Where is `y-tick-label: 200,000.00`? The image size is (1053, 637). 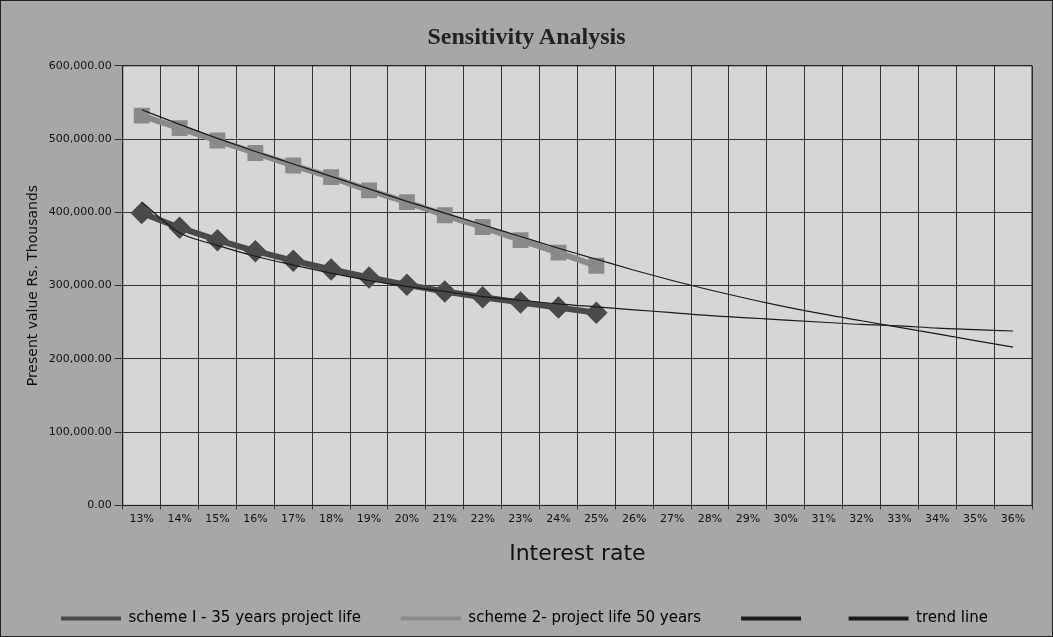 y-tick-label: 200,000.00 is located at coordinates (80, 358).